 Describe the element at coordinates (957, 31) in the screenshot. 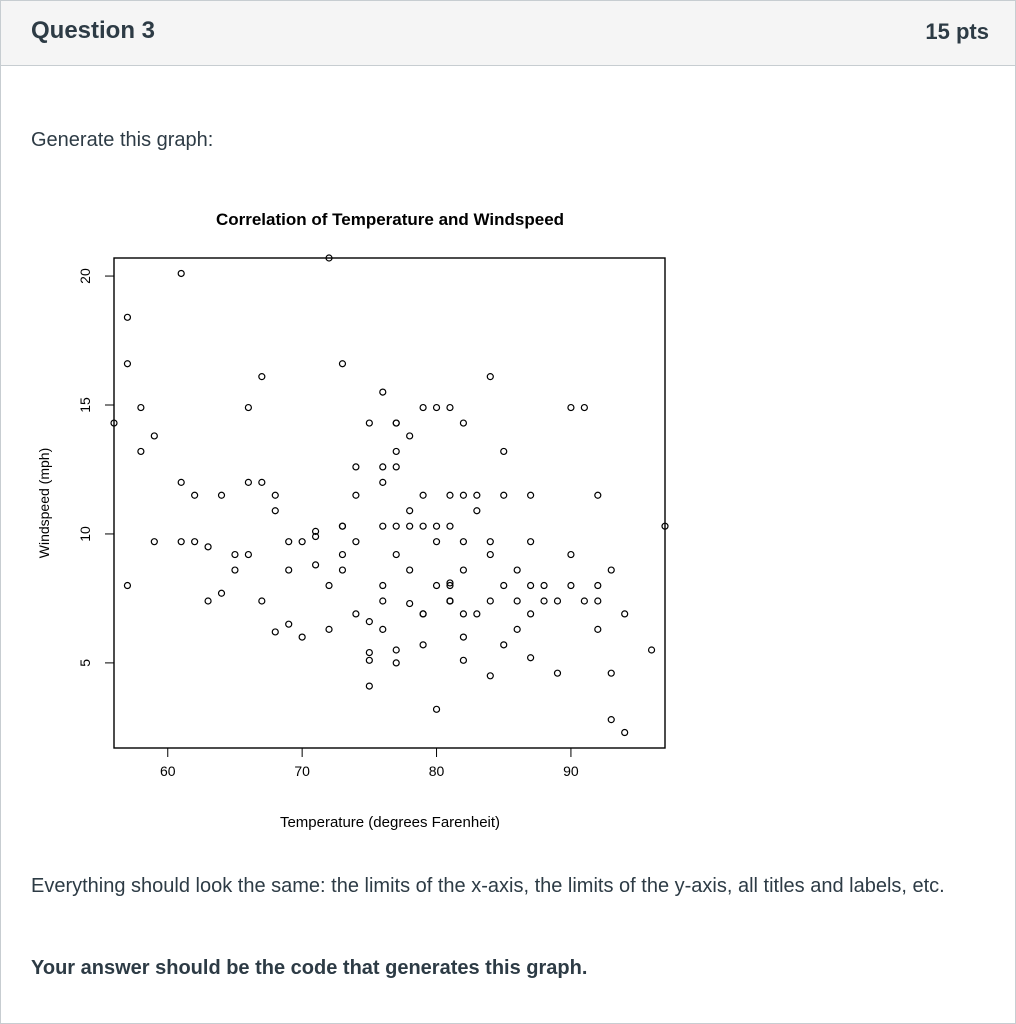

I see `question-points: 15 pts` at that location.